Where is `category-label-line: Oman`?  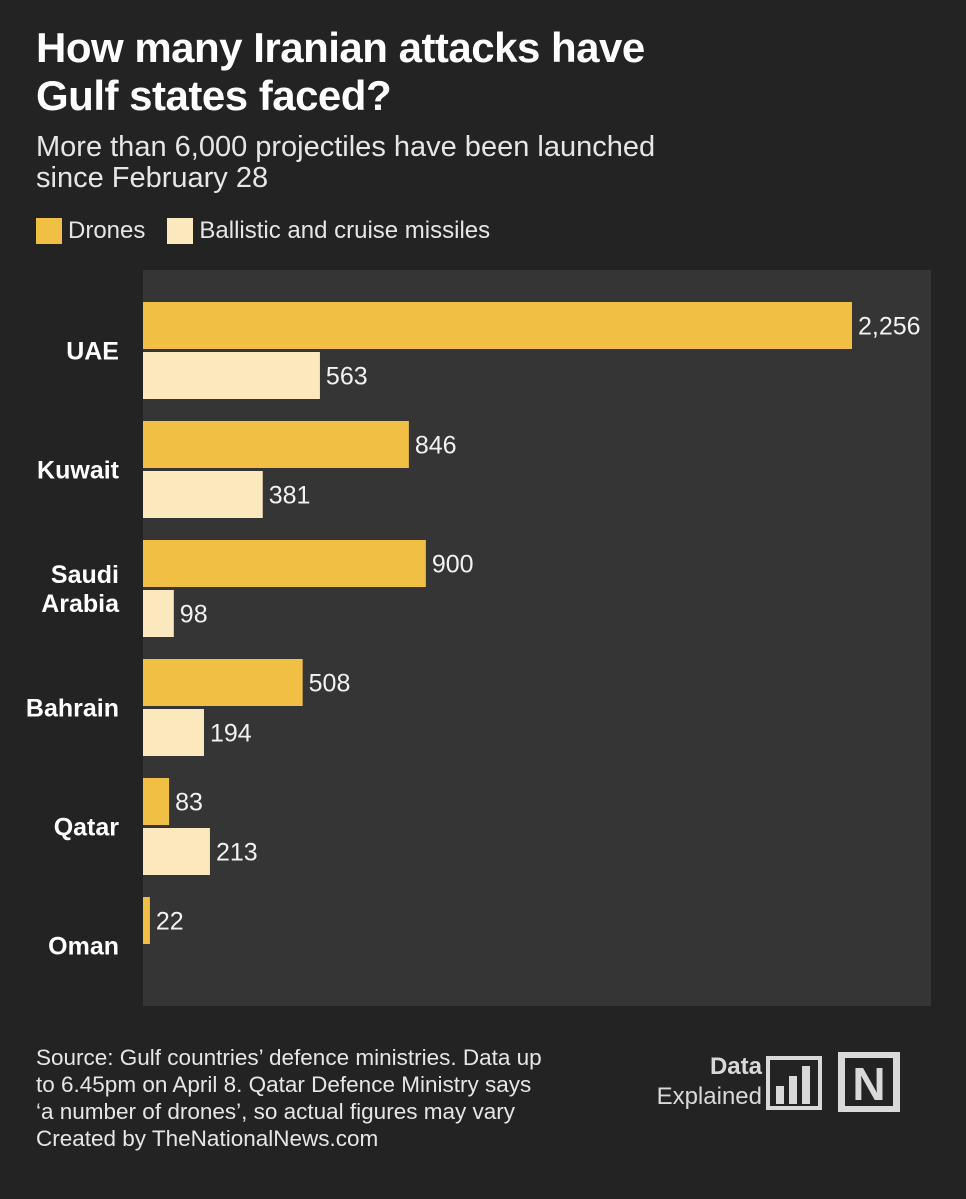 category-label-line: Oman is located at coordinates (83, 947).